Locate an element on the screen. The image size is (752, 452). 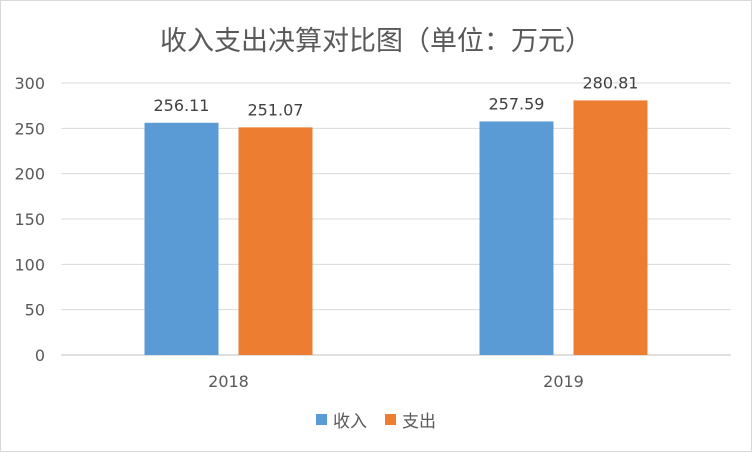
data-label: 251.07 is located at coordinates (276, 109).